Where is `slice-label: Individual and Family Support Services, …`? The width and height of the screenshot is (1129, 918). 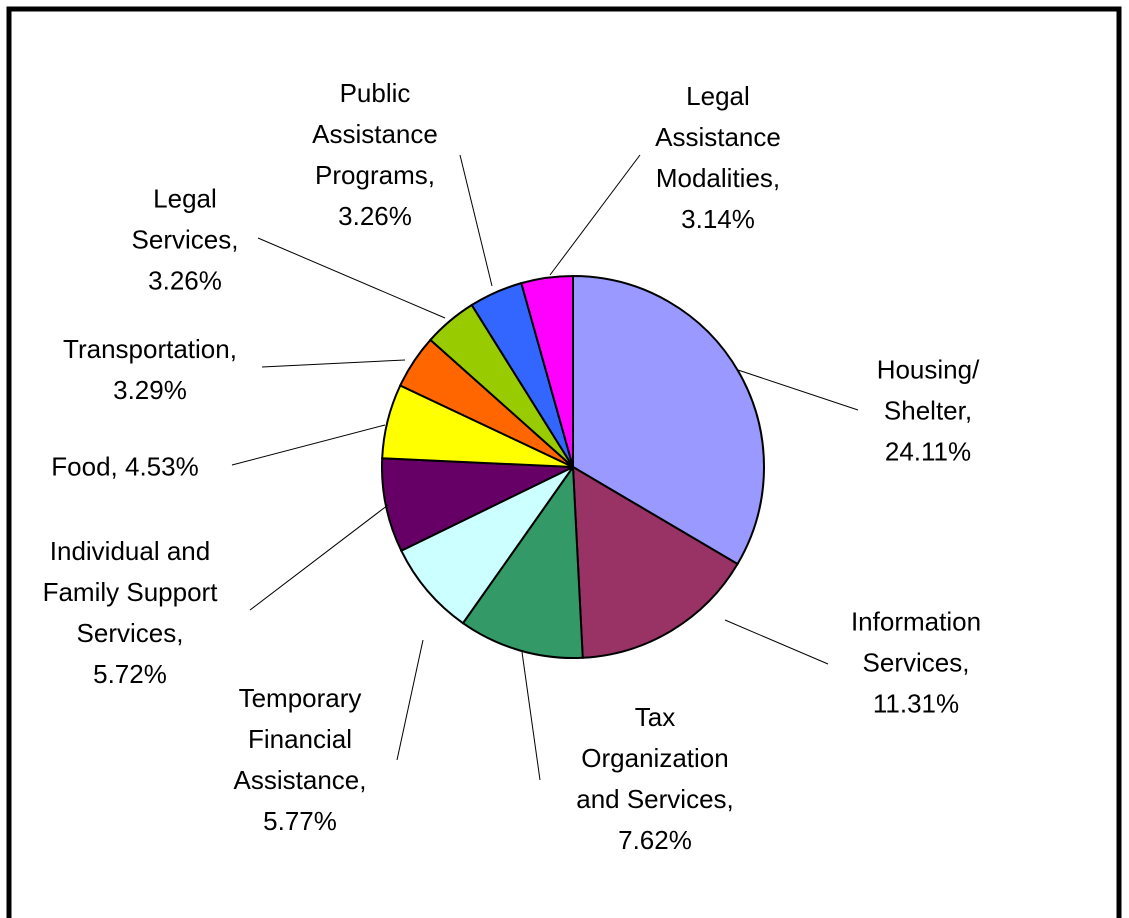 slice-label: Individual and Family Support Services, … is located at coordinates (130, 612).